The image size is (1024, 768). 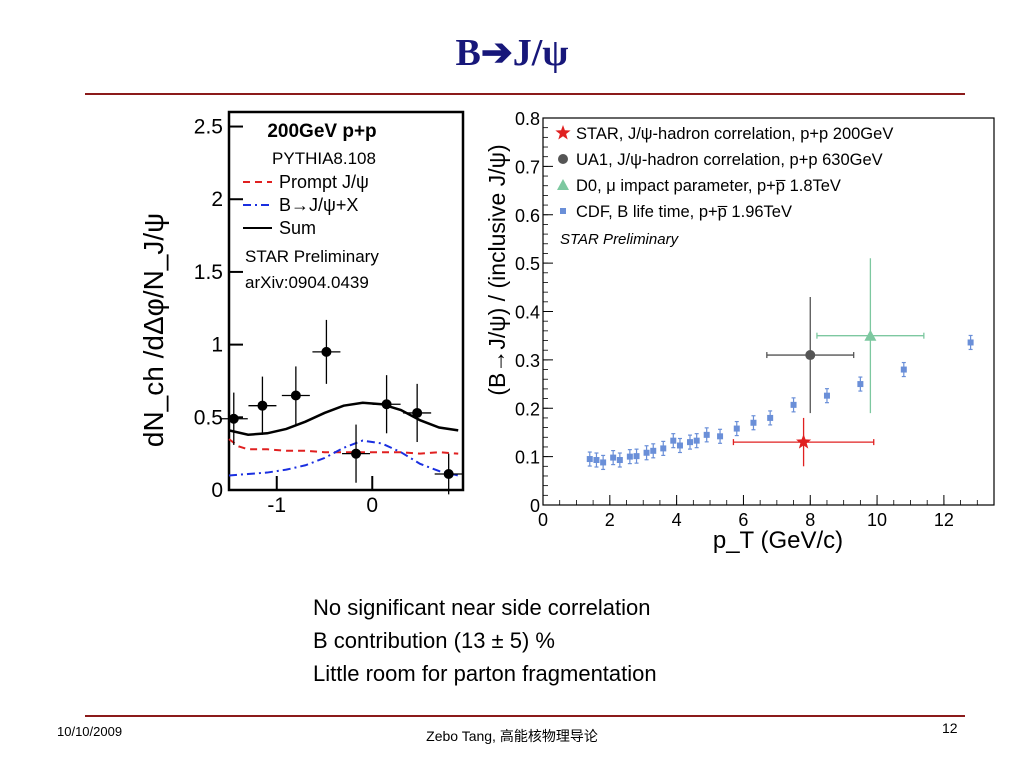 I want to click on top-divider, so click(x=525, y=94).